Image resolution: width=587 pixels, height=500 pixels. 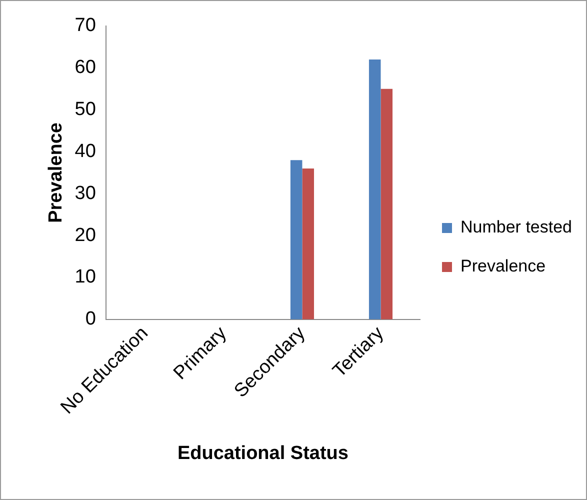 What do you see at coordinates (85, 193) in the screenshot?
I see `y-tick-label: 30` at bounding box center [85, 193].